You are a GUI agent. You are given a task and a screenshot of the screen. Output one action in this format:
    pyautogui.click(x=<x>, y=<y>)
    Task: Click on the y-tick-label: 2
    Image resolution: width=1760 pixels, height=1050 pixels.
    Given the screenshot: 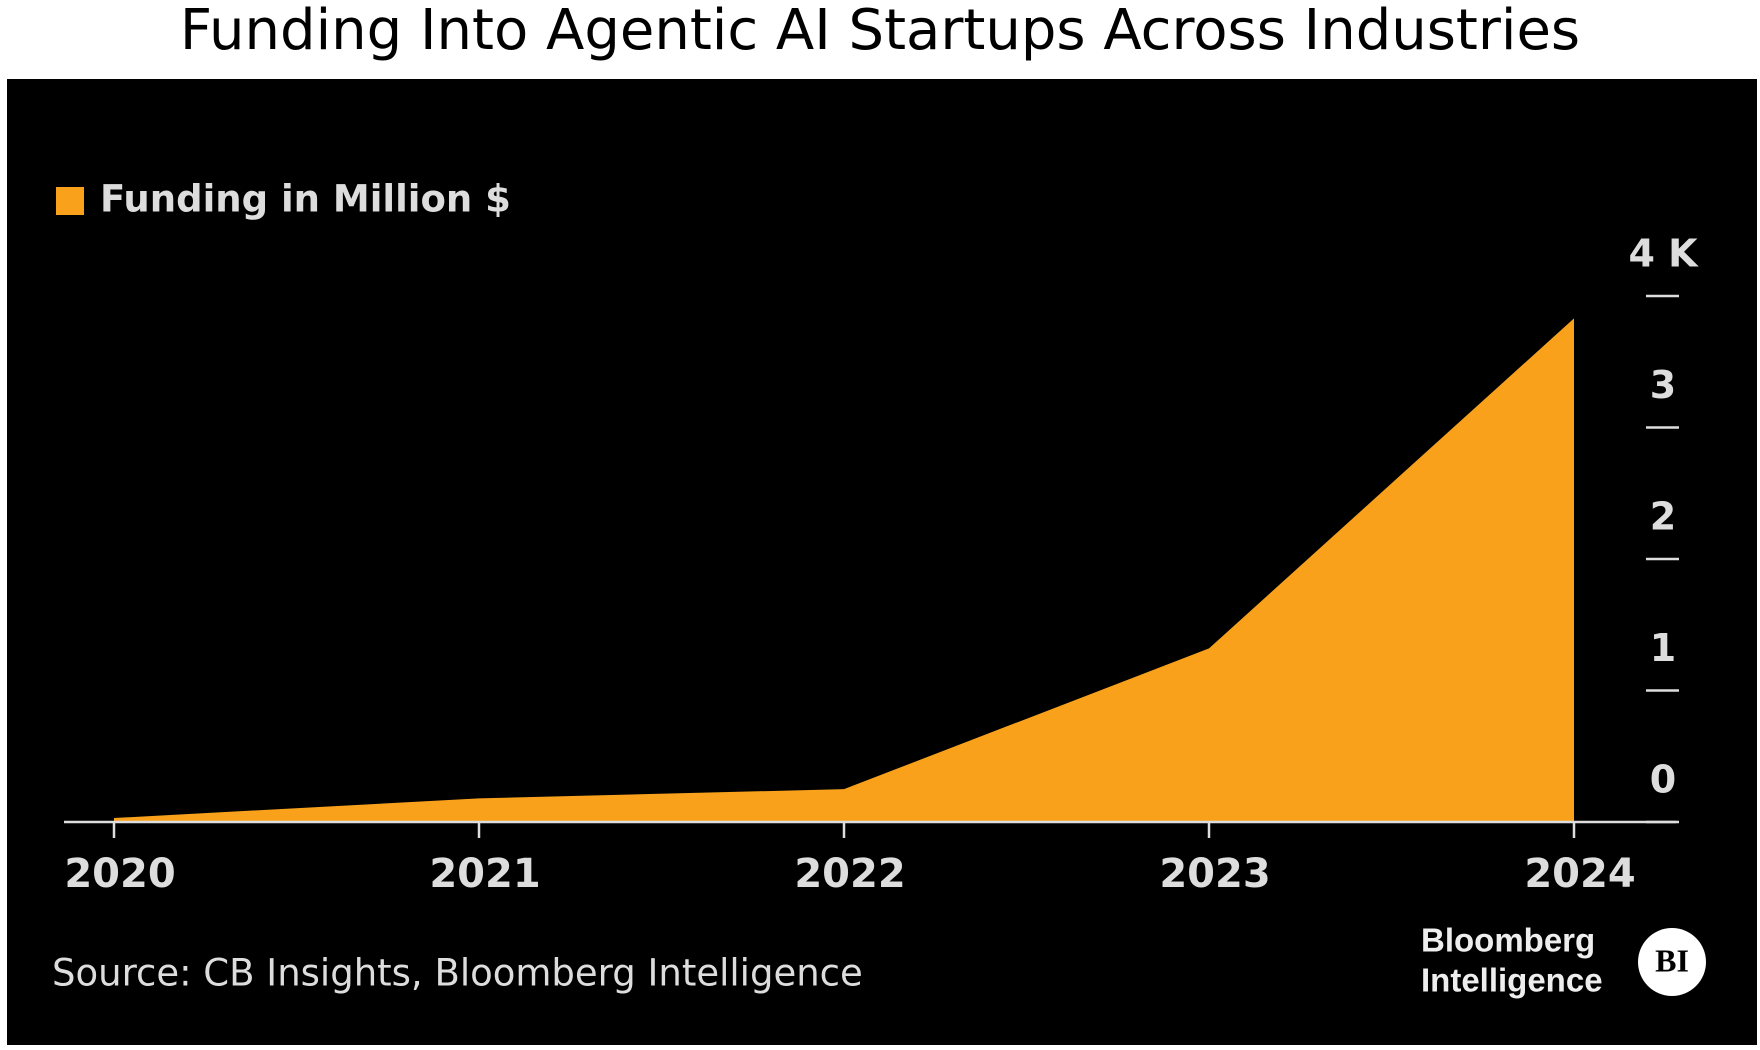 What is the action you would take?
    pyautogui.click(x=1663, y=517)
    